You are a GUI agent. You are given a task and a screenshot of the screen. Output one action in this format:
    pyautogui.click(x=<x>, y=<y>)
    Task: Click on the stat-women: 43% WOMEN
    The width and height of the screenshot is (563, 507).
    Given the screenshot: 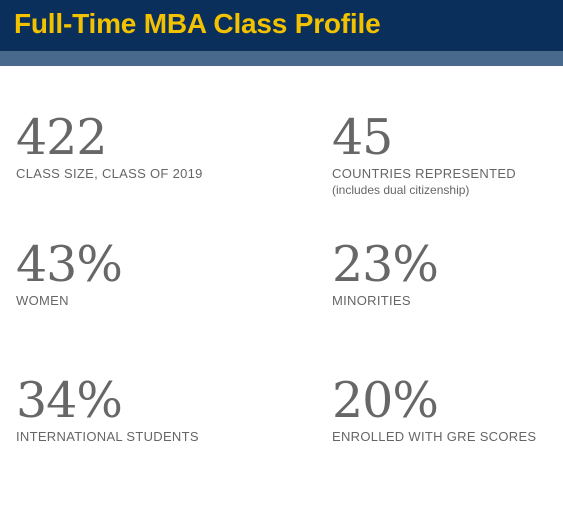 What is the action you would take?
    pyautogui.click(x=146, y=274)
    